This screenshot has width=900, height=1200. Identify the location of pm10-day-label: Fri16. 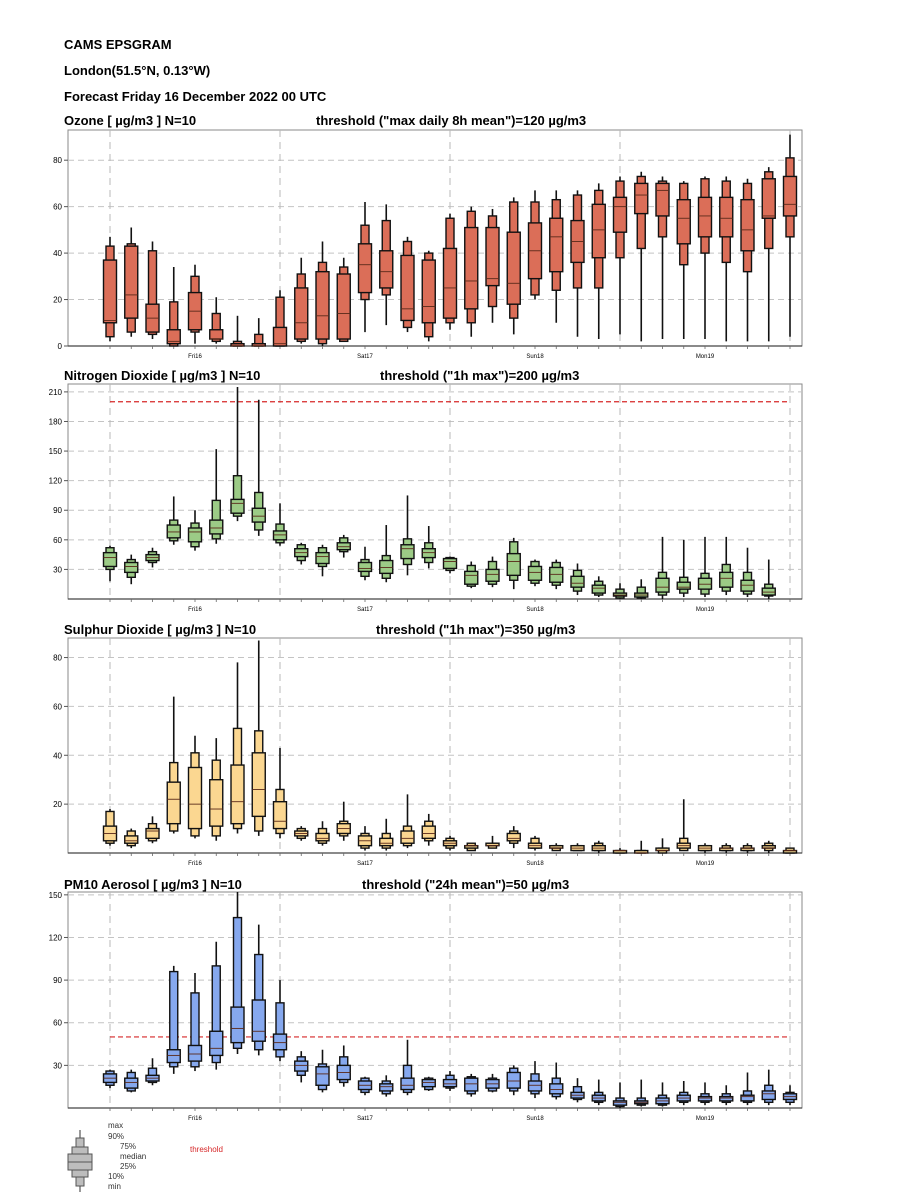
(195, 1119).